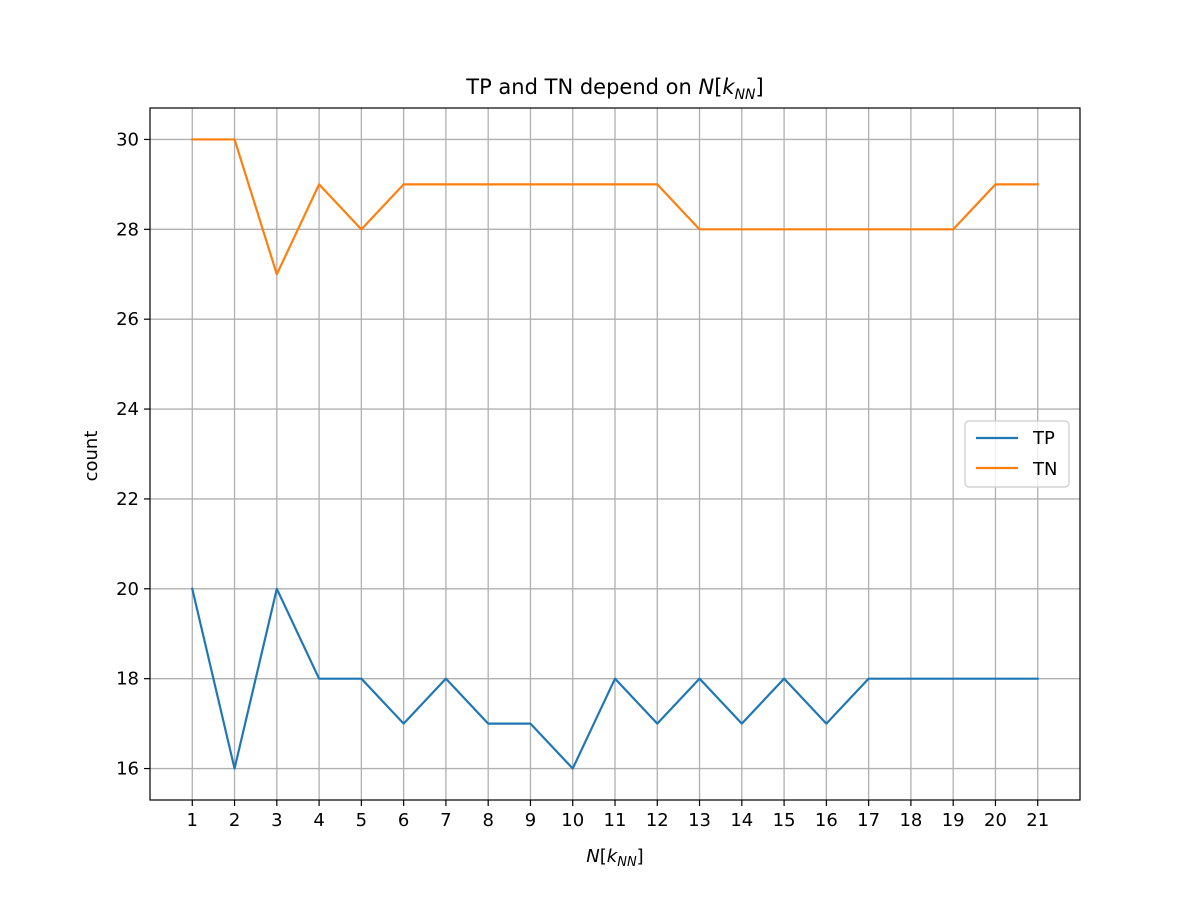 Image resolution: width=1200 pixels, height=905 pixels. Describe the element at coordinates (1043, 438) in the screenshot. I see `legend-label-tp: TP` at that location.